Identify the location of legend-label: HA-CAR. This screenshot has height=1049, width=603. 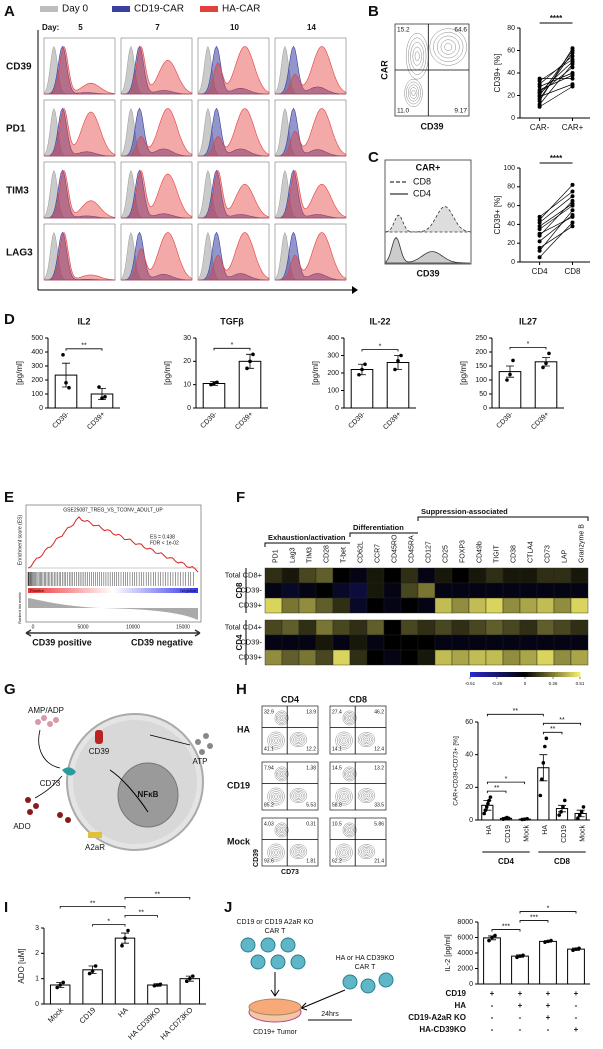
(241, 9).